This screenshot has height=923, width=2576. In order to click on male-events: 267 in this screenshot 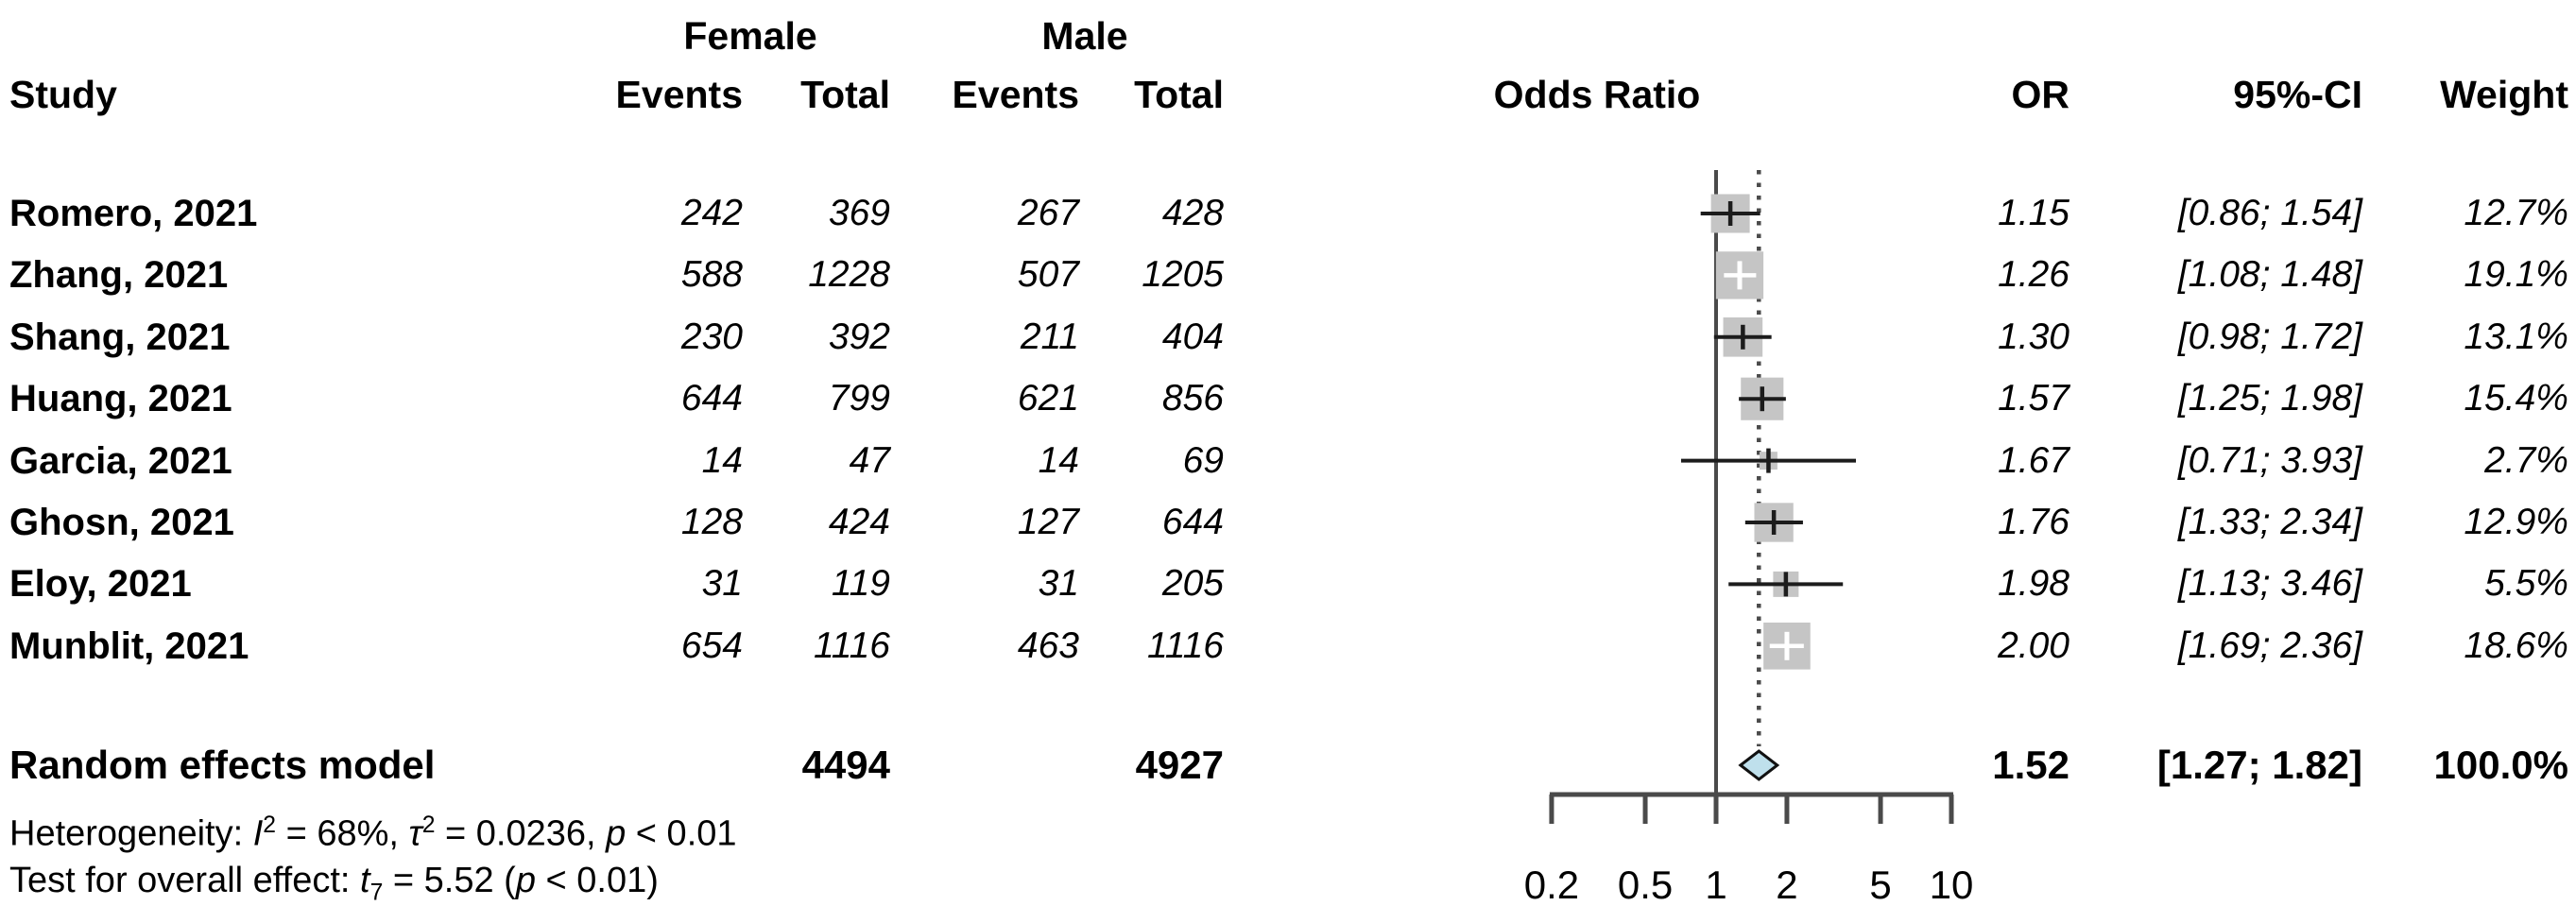, I will do `click(1048, 213)`.